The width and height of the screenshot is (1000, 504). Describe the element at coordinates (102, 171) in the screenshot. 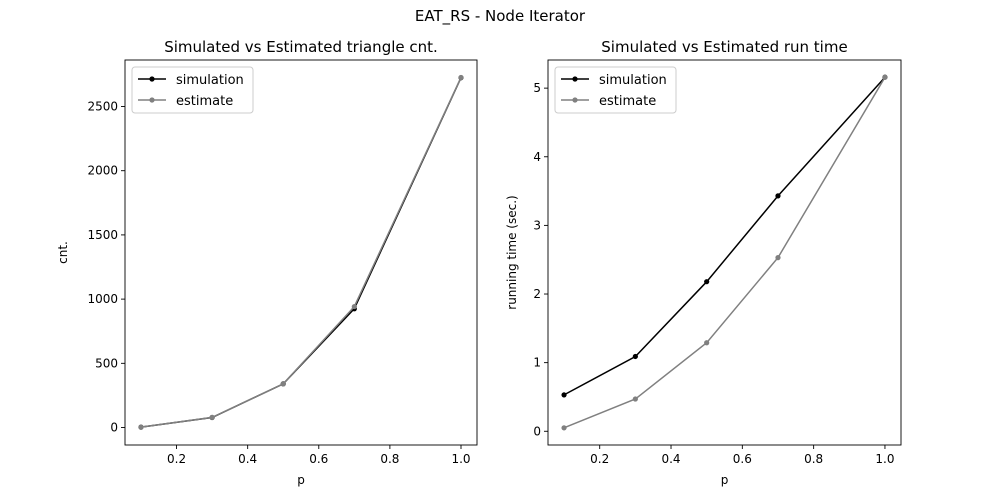

I see `y-tick-label: 2000` at that location.